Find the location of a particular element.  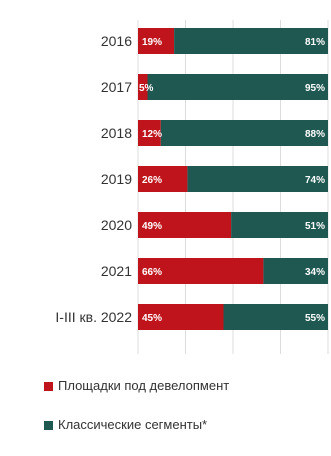

value-label-classic-4: 51% is located at coordinates (315, 226).